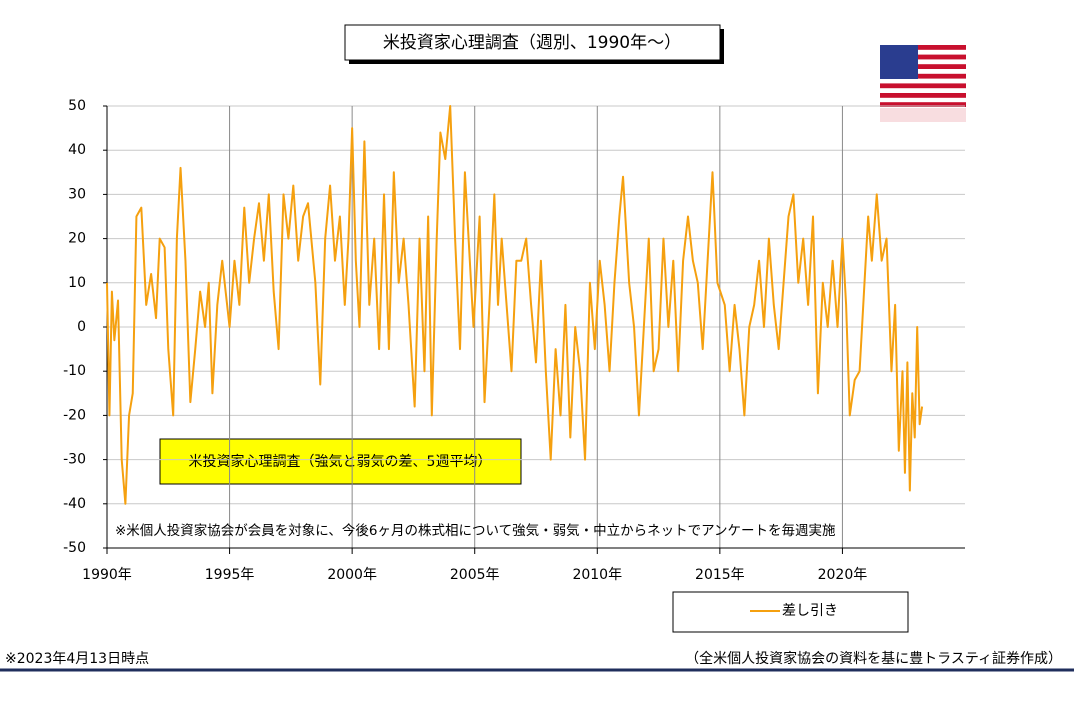 This screenshot has width=1074, height=707. What do you see at coordinates (475, 575) in the screenshot?
I see `x-tick-label: 2005年` at bounding box center [475, 575].